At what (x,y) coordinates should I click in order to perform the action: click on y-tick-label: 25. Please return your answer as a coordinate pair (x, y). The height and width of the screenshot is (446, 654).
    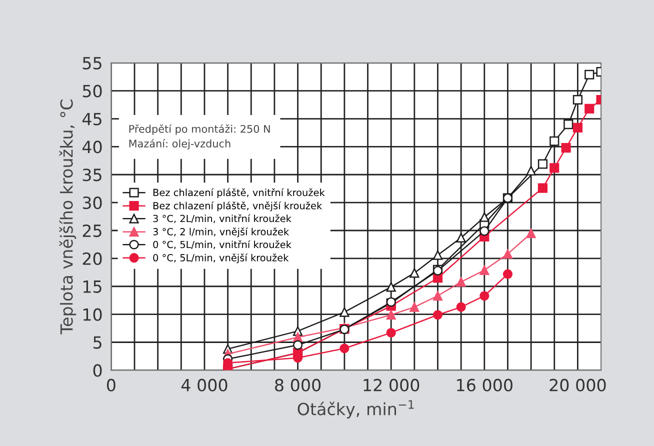
    Looking at the image, I should click on (92, 231).